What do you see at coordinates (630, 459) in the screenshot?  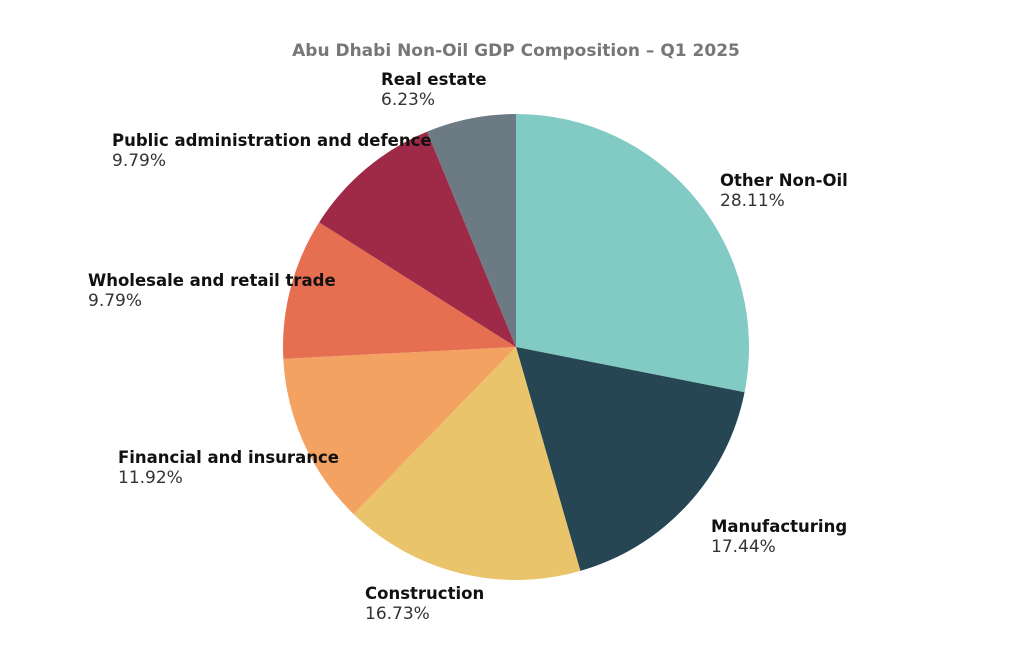 I see `pie-slice-manufacturing` at bounding box center [630, 459].